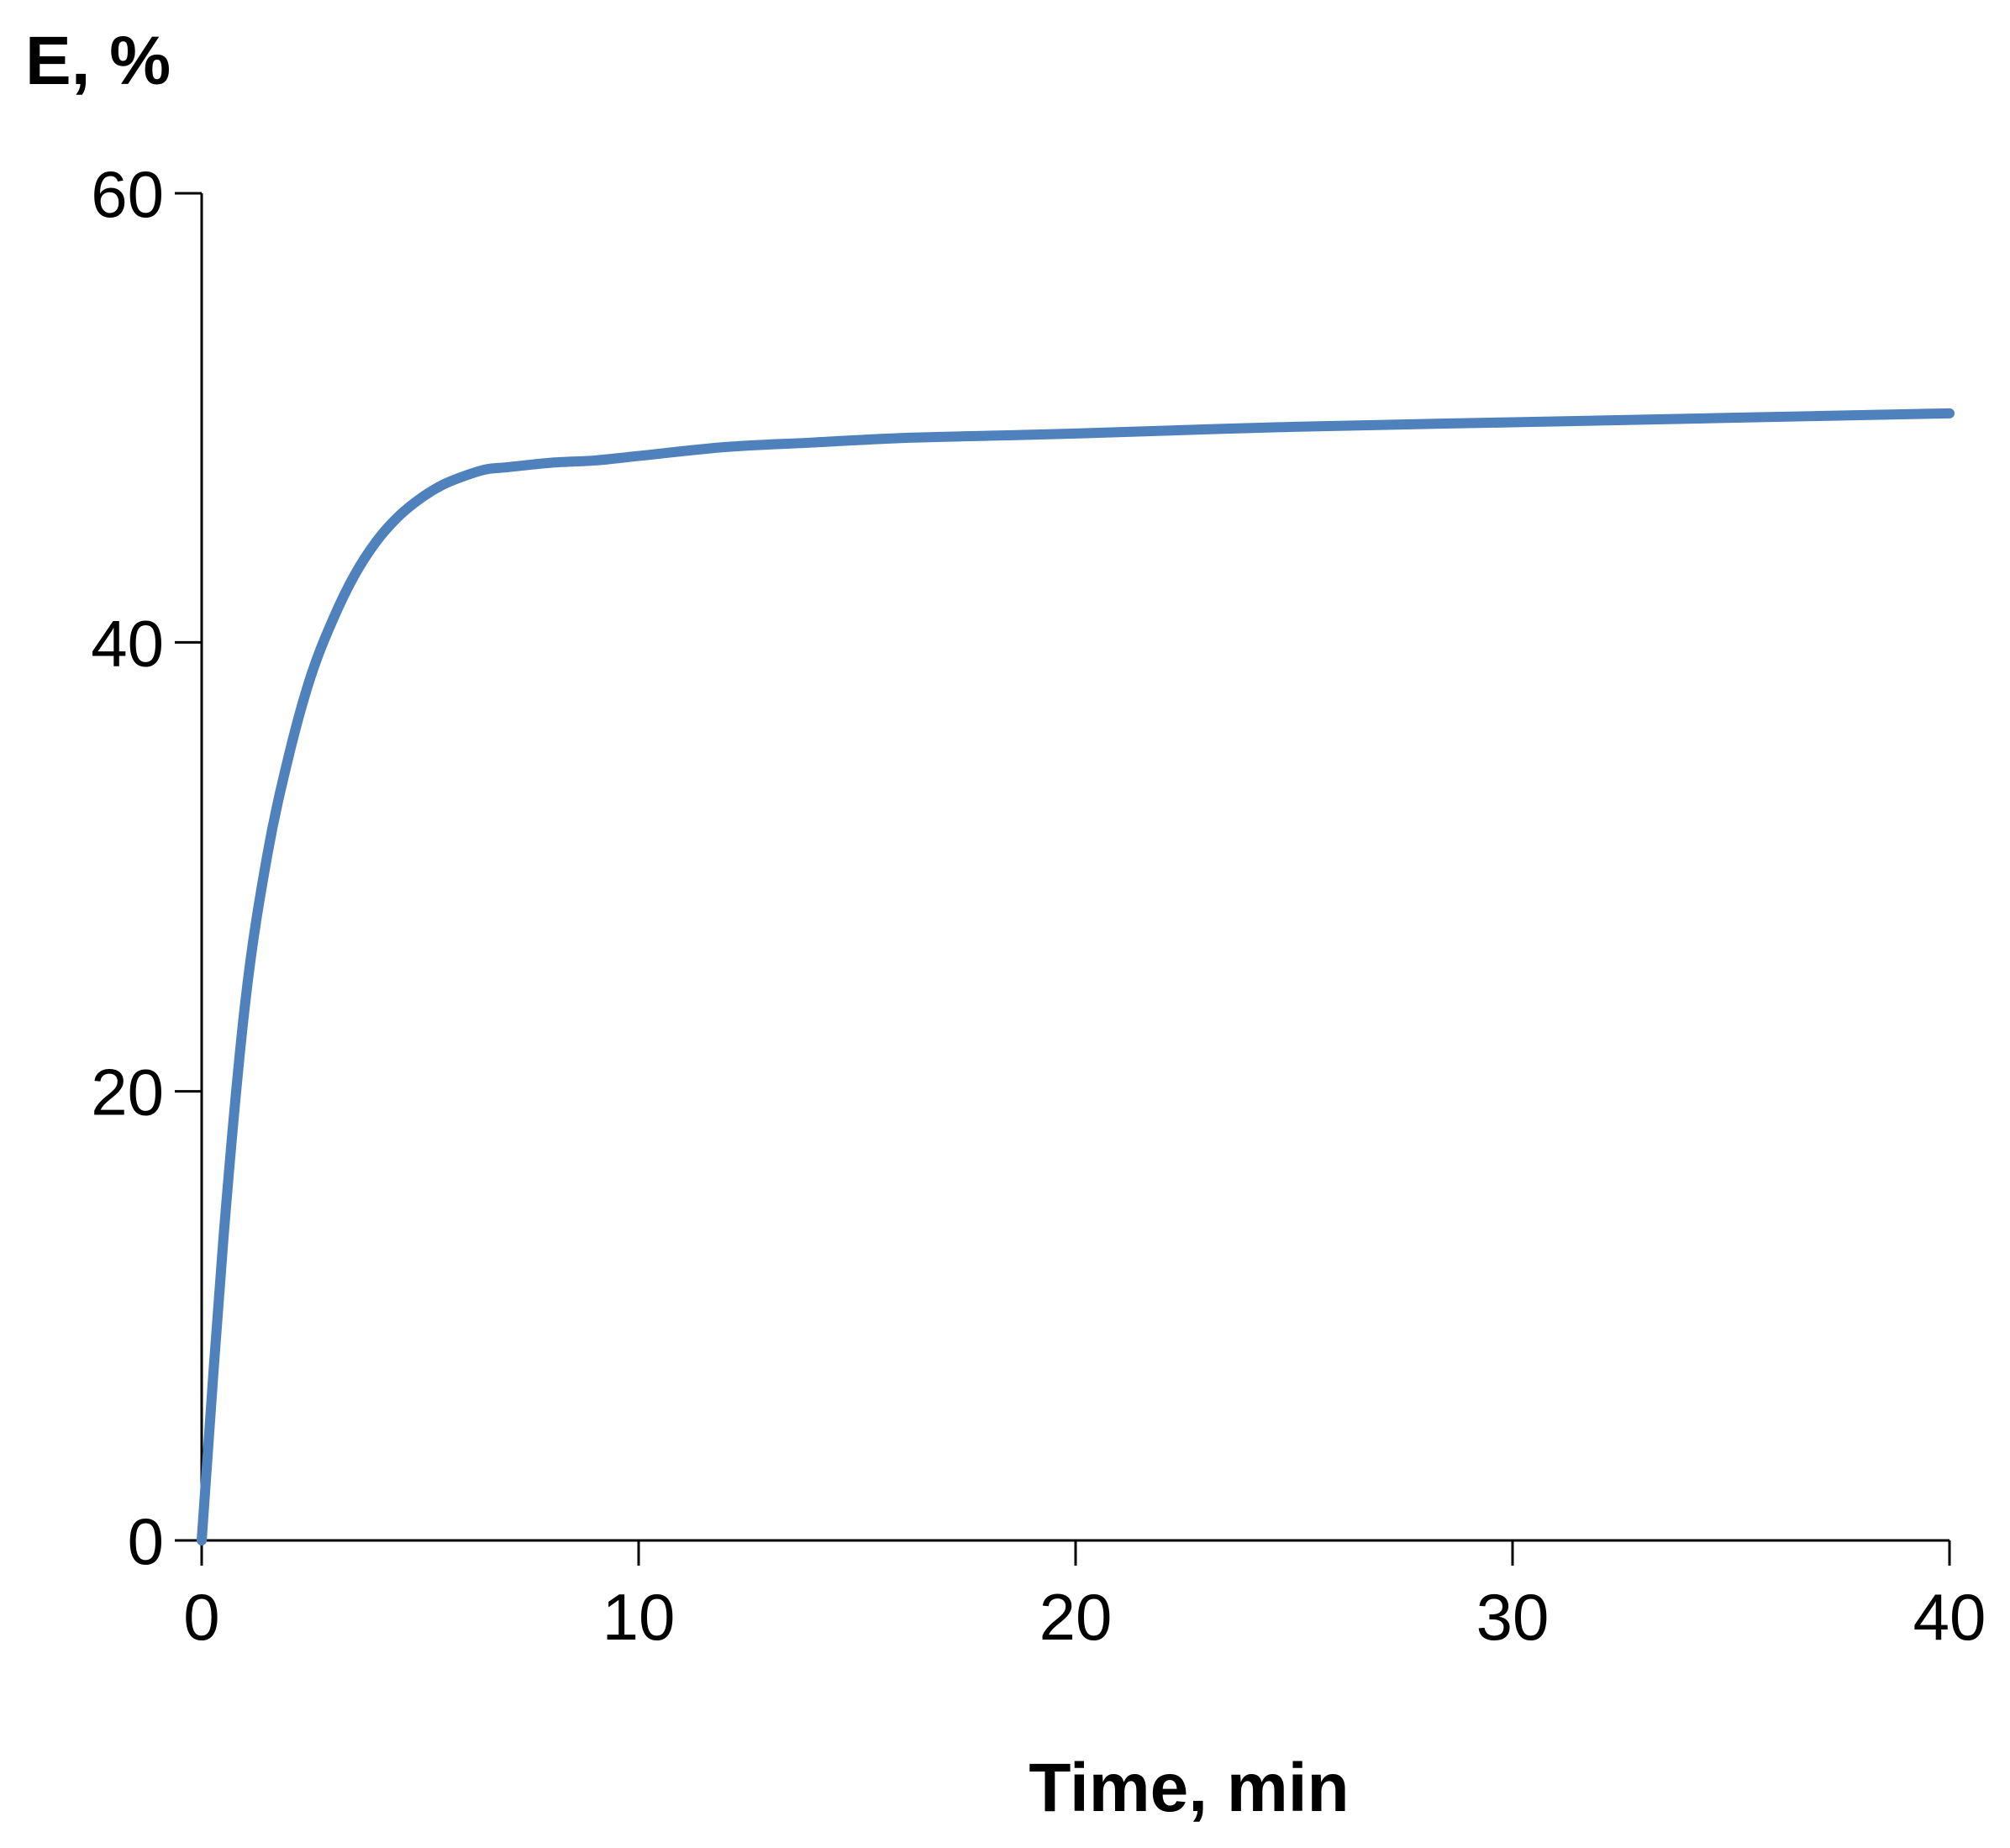  Describe the element at coordinates (1189, 1788) in the screenshot. I see `x-axis-title: Time, min` at that location.